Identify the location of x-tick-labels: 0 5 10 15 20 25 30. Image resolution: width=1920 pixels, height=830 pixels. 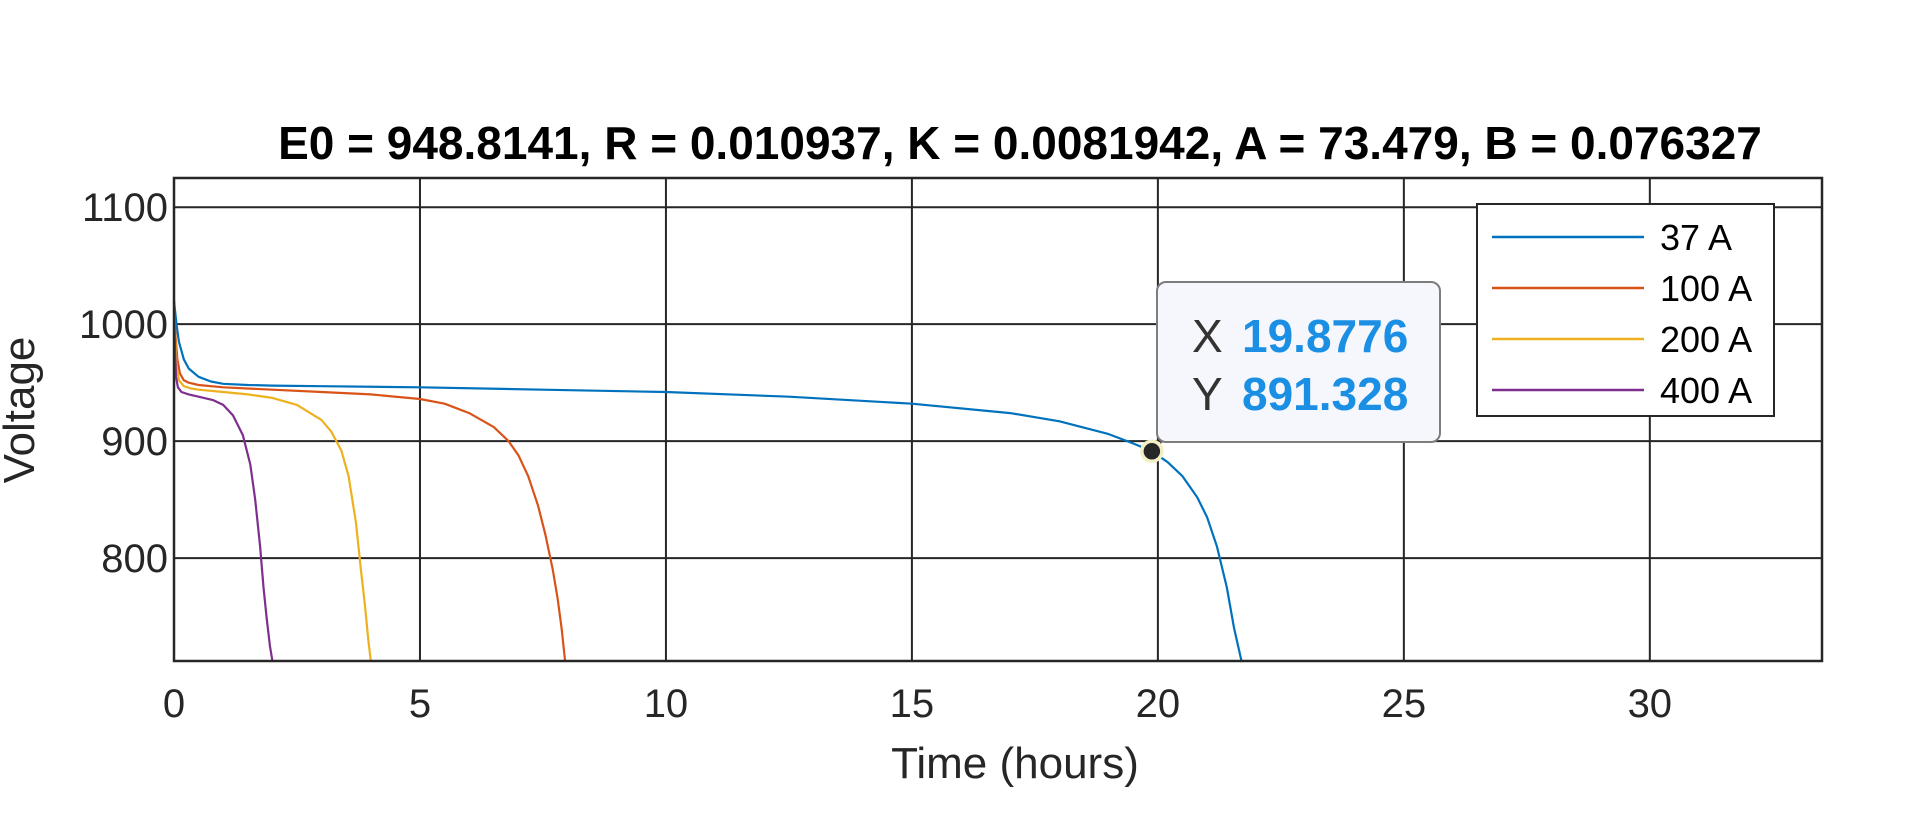
(917, 704).